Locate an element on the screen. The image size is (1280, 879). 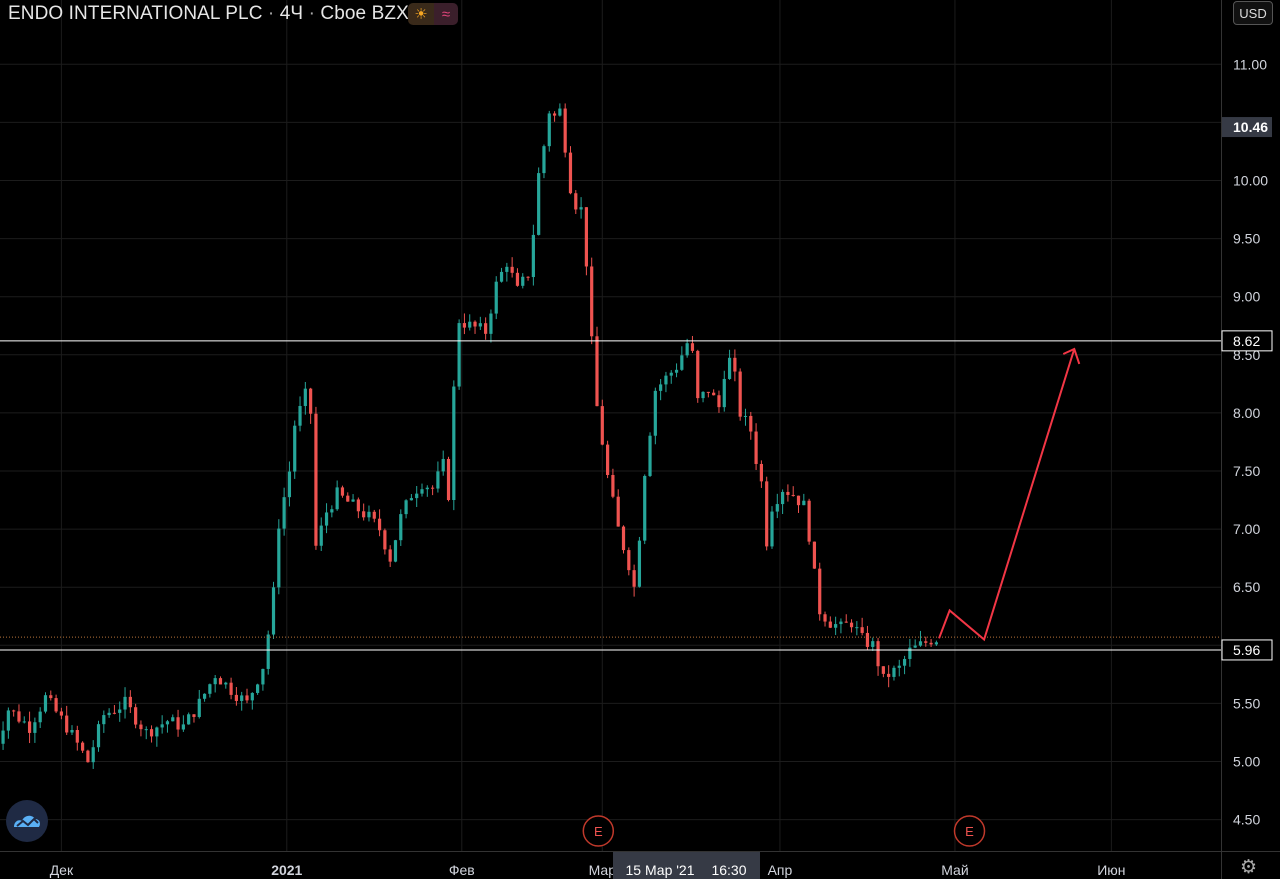
chart-title: ENDO INTERNATIONAL PLC · 4Ч · Cboe BZX is located at coordinates (208, 14).